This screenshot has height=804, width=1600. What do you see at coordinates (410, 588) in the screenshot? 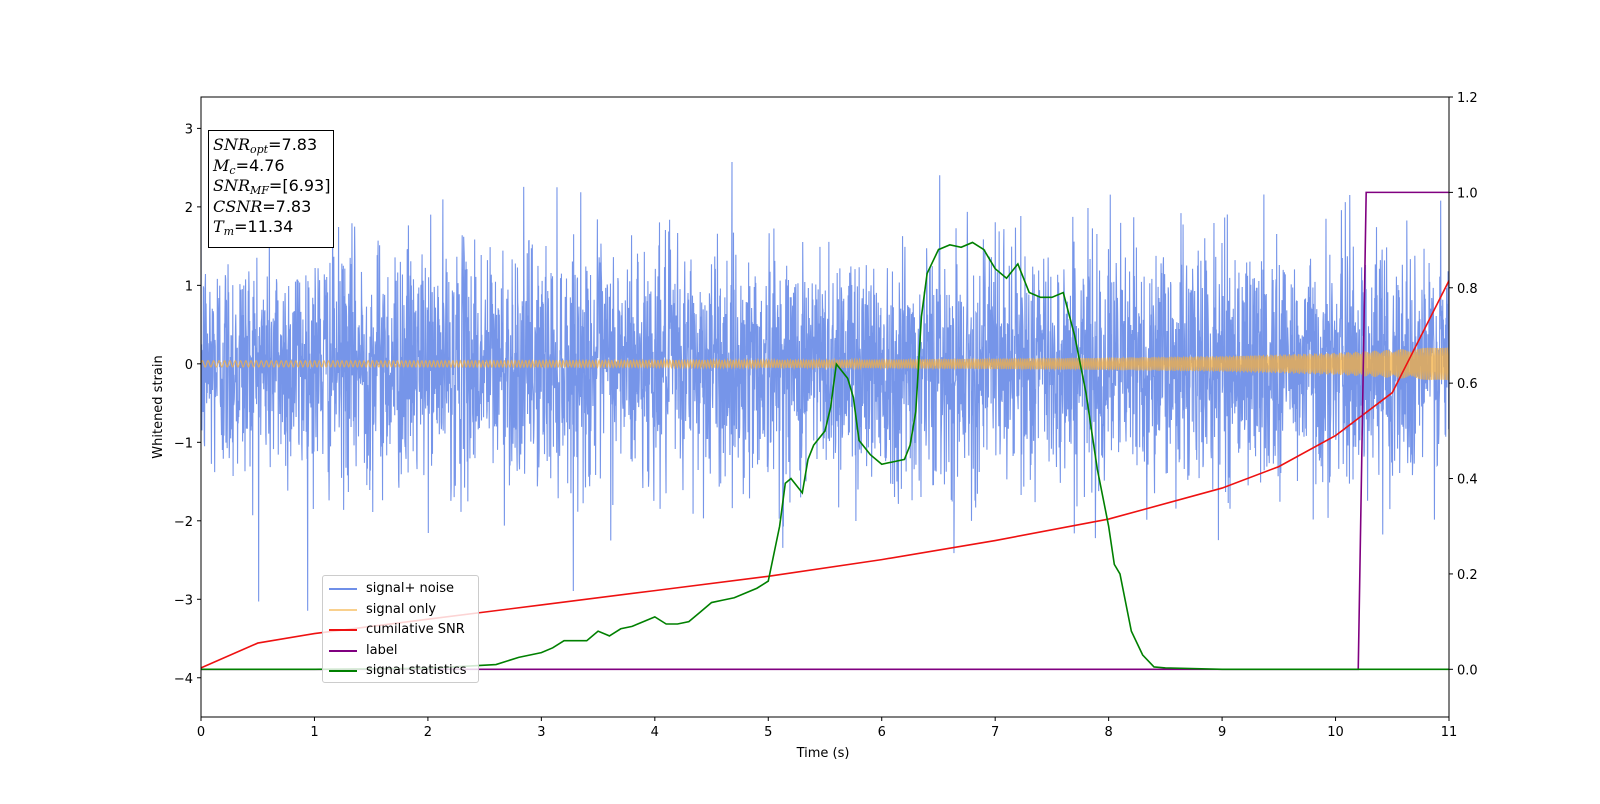
I see `legend-label: signal+ noise` at bounding box center [410, 588].